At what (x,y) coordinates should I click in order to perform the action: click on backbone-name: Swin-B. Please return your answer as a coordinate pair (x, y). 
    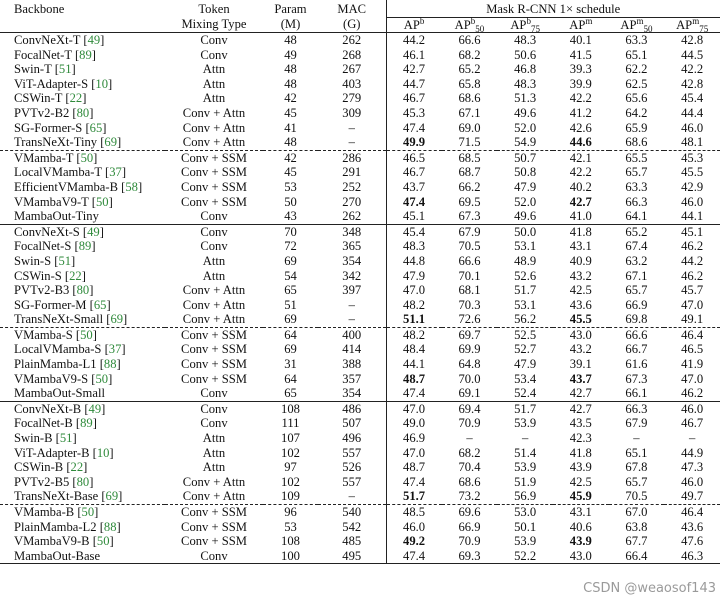
    Looking at the image, I should click on (33, 438).